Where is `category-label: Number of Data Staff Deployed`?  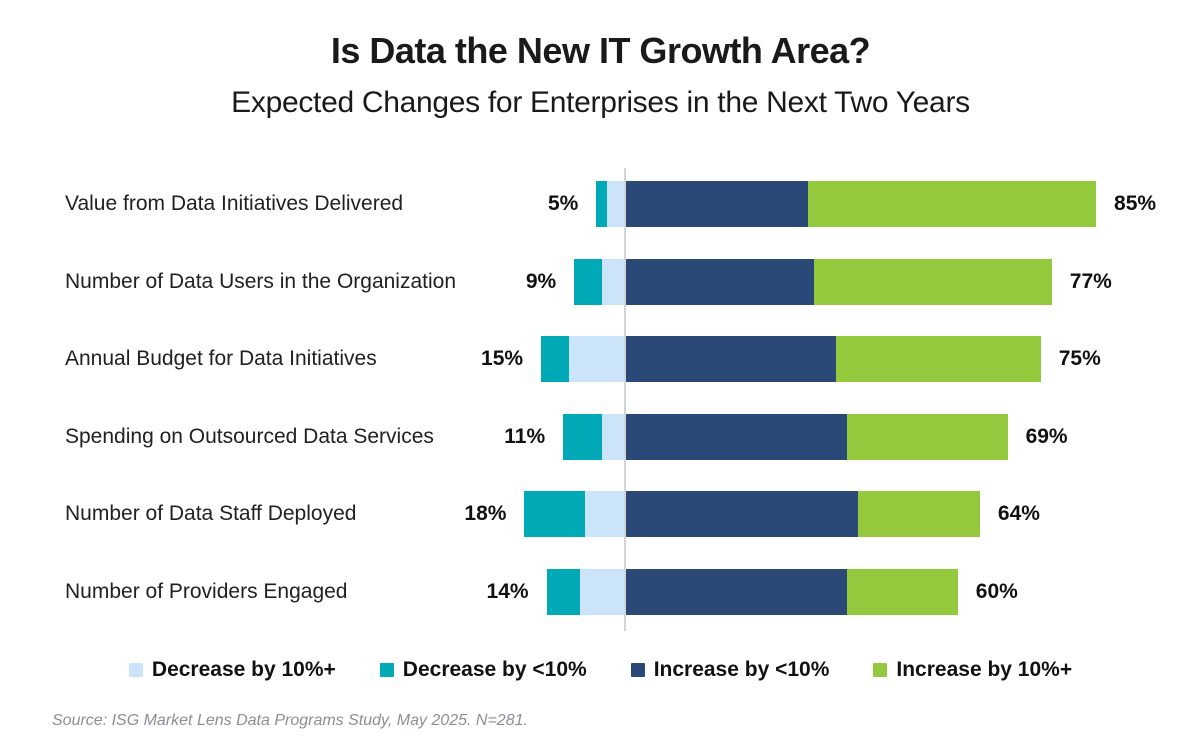
category-label: Number of Data Staff Deployed is located at coordinates (211, 514).